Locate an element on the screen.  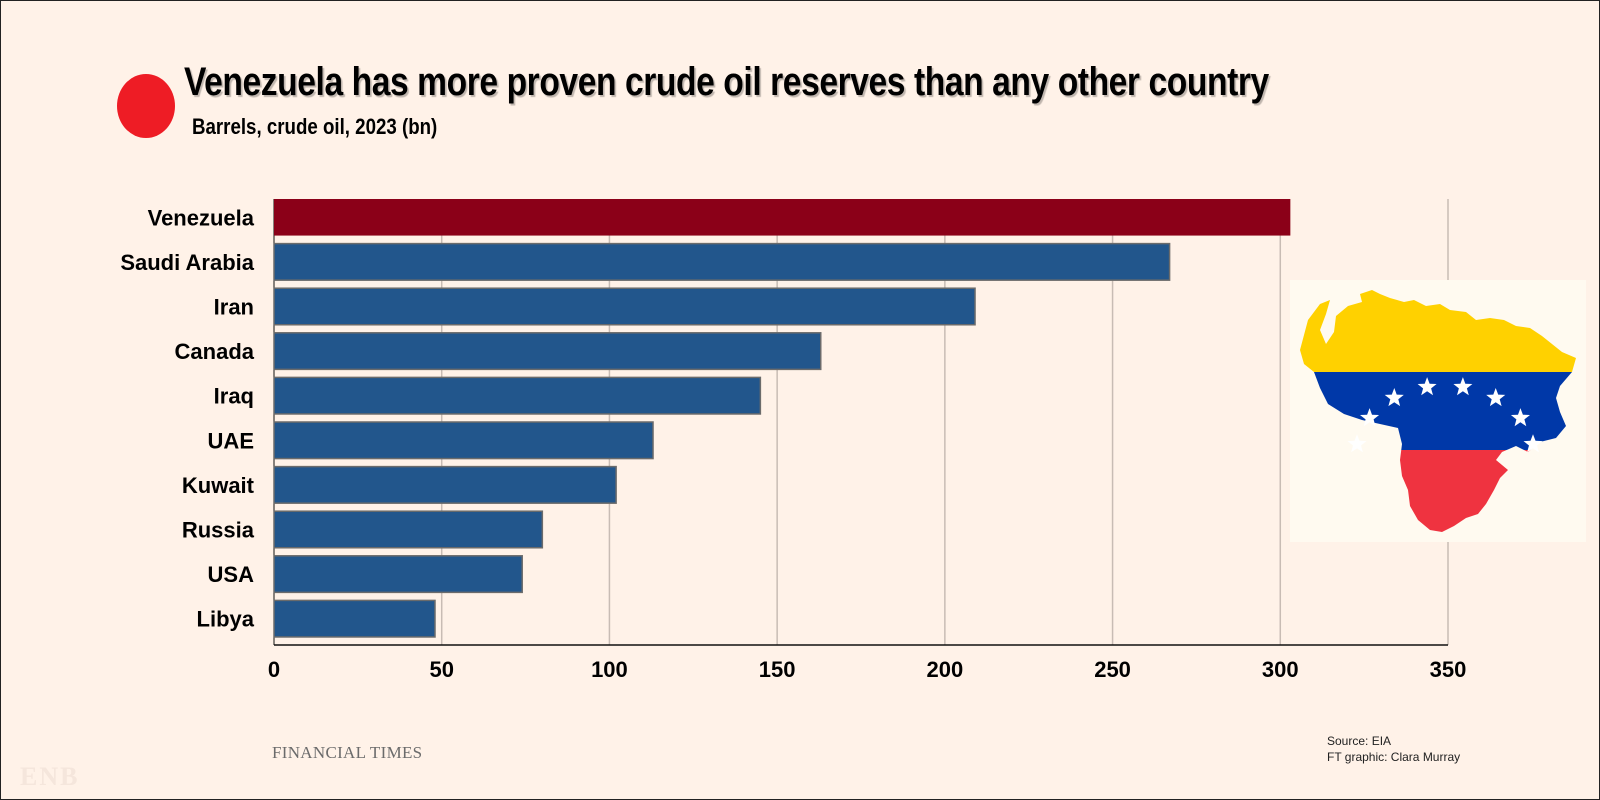
source-text: Source: EIA is located at coordinates (1359, 741).